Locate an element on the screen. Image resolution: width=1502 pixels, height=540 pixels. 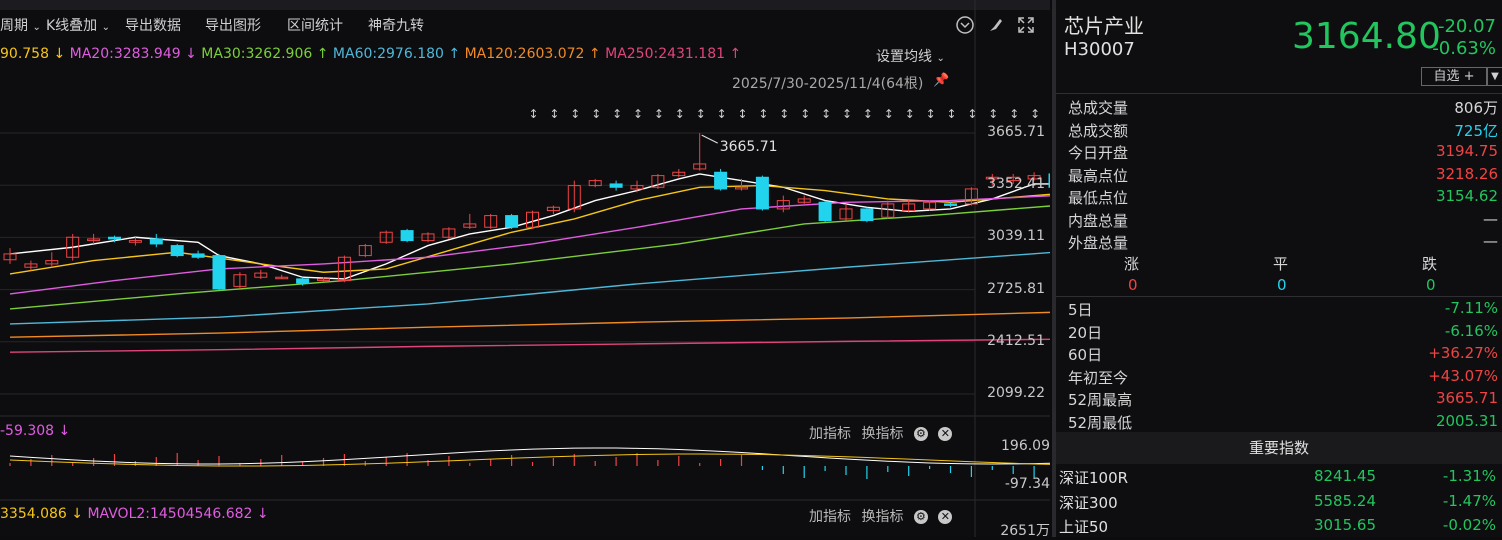
expand-circle-icon is located at coordinates (965, 25).